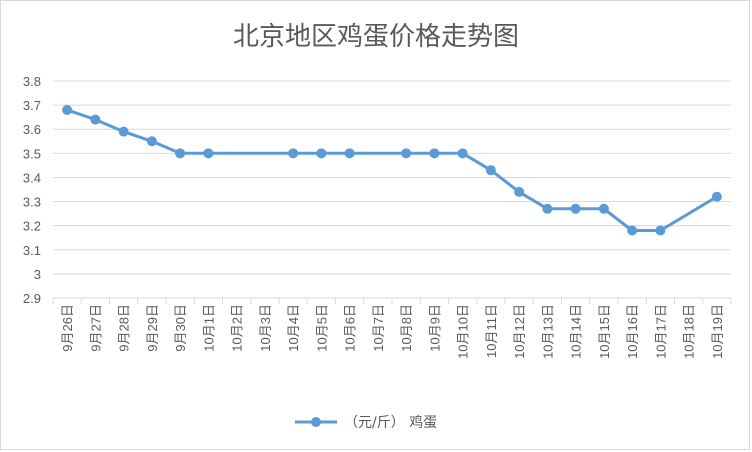 The width and height of the screenshot is (752, 452). Describe the element at coordinates (689, 331) in the screenshot. I see `x-tick-label: 10月18日` at that location.